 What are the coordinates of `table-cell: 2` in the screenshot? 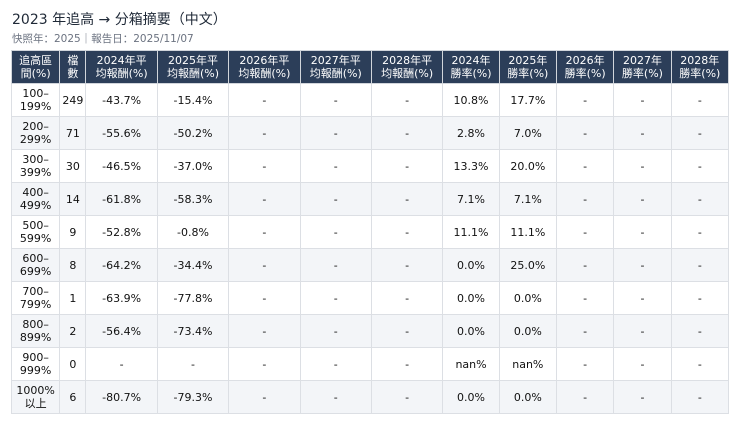 It's located at (73, 331).